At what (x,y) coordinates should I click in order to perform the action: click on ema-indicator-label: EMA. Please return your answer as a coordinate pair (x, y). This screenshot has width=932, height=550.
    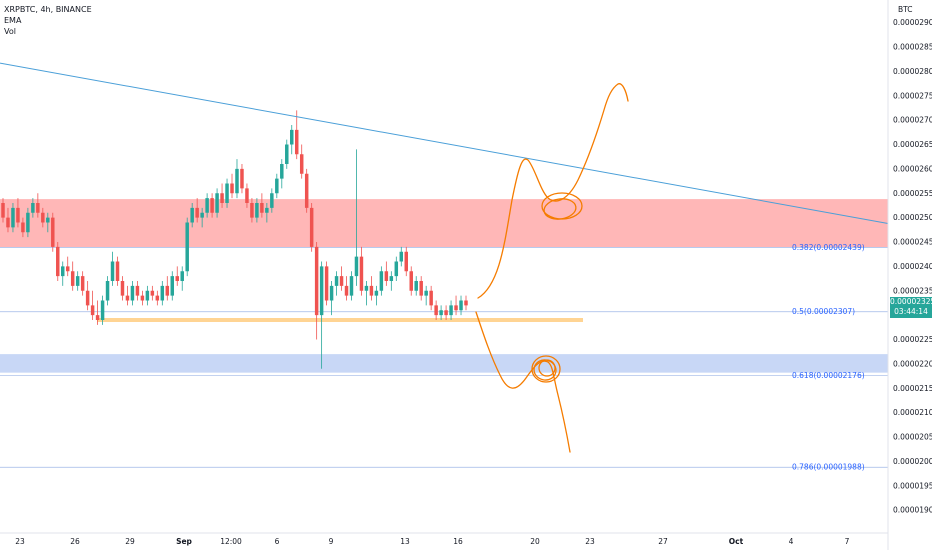
    Looking at the image, I should click on (13, 20).